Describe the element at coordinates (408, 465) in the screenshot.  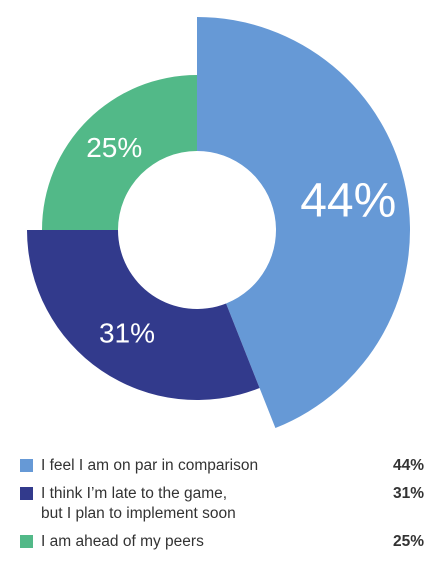
I see `legend-value: 44%` at that location.